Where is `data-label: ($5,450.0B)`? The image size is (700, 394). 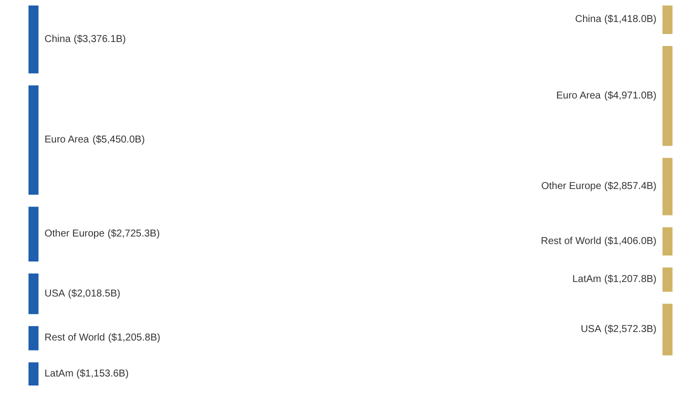
data-label: ($5,450.0B) is located at coordinates (118, 140).